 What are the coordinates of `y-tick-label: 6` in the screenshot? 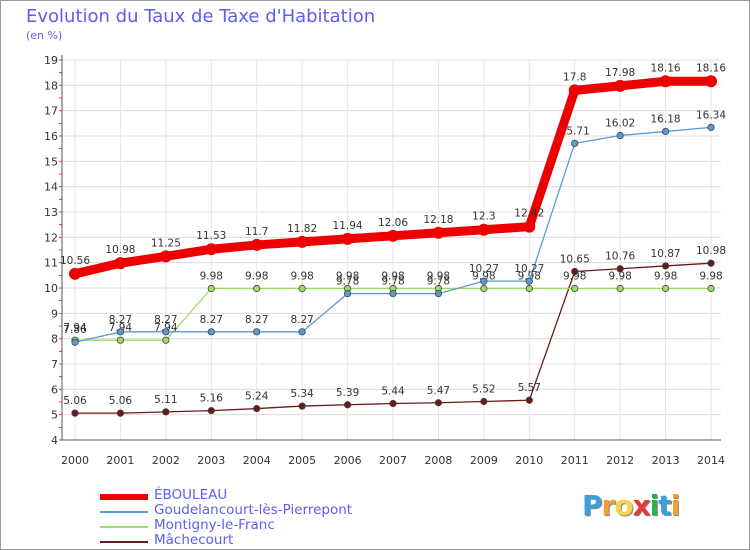 It's located at (54, 389).